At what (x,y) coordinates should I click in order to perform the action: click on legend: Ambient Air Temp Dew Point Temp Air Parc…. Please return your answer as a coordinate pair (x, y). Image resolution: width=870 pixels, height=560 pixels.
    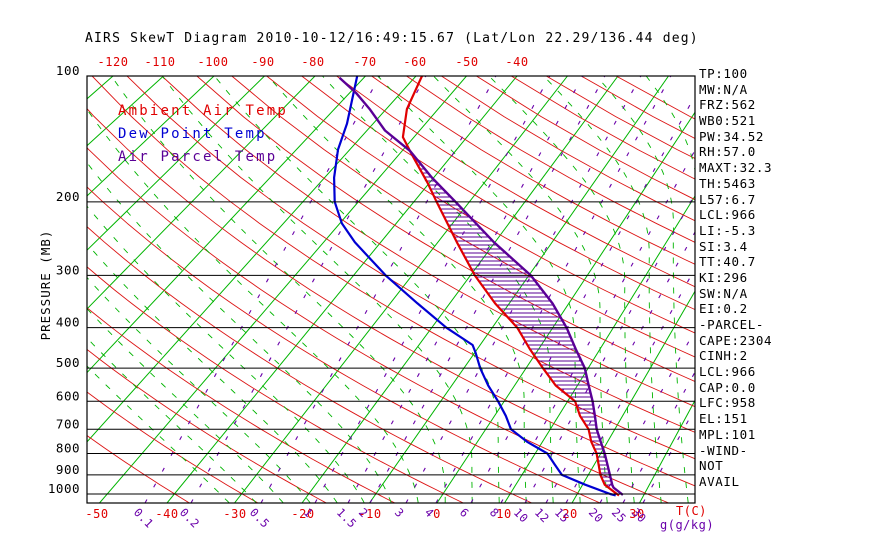
    Looking at the image, I should click on (203, 134).